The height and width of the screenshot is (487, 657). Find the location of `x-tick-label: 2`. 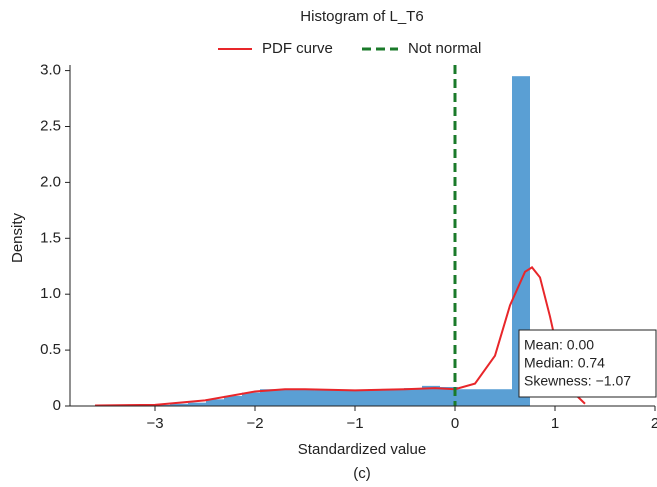

x-tick-label: 2 is located at coordinates (654, 423).